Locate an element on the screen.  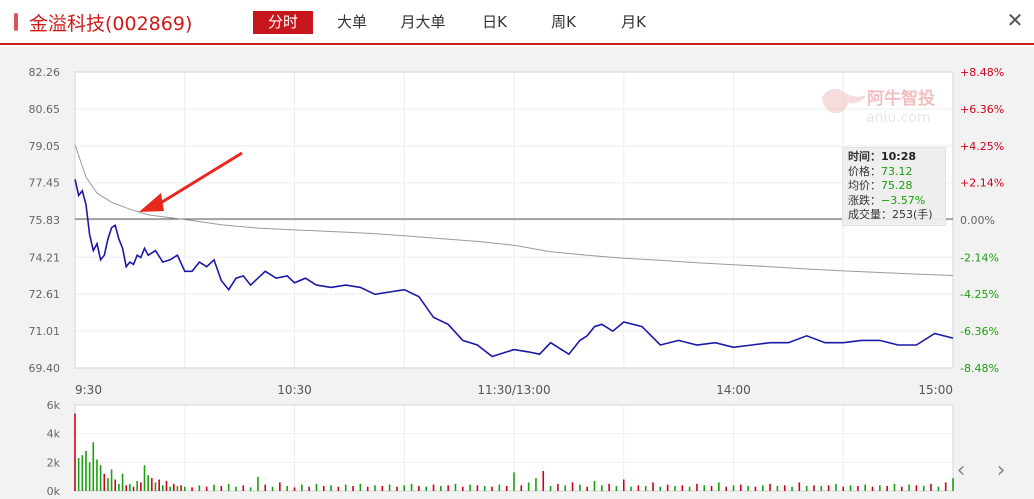
annotation-arrow is located at coordinates (191, 181).